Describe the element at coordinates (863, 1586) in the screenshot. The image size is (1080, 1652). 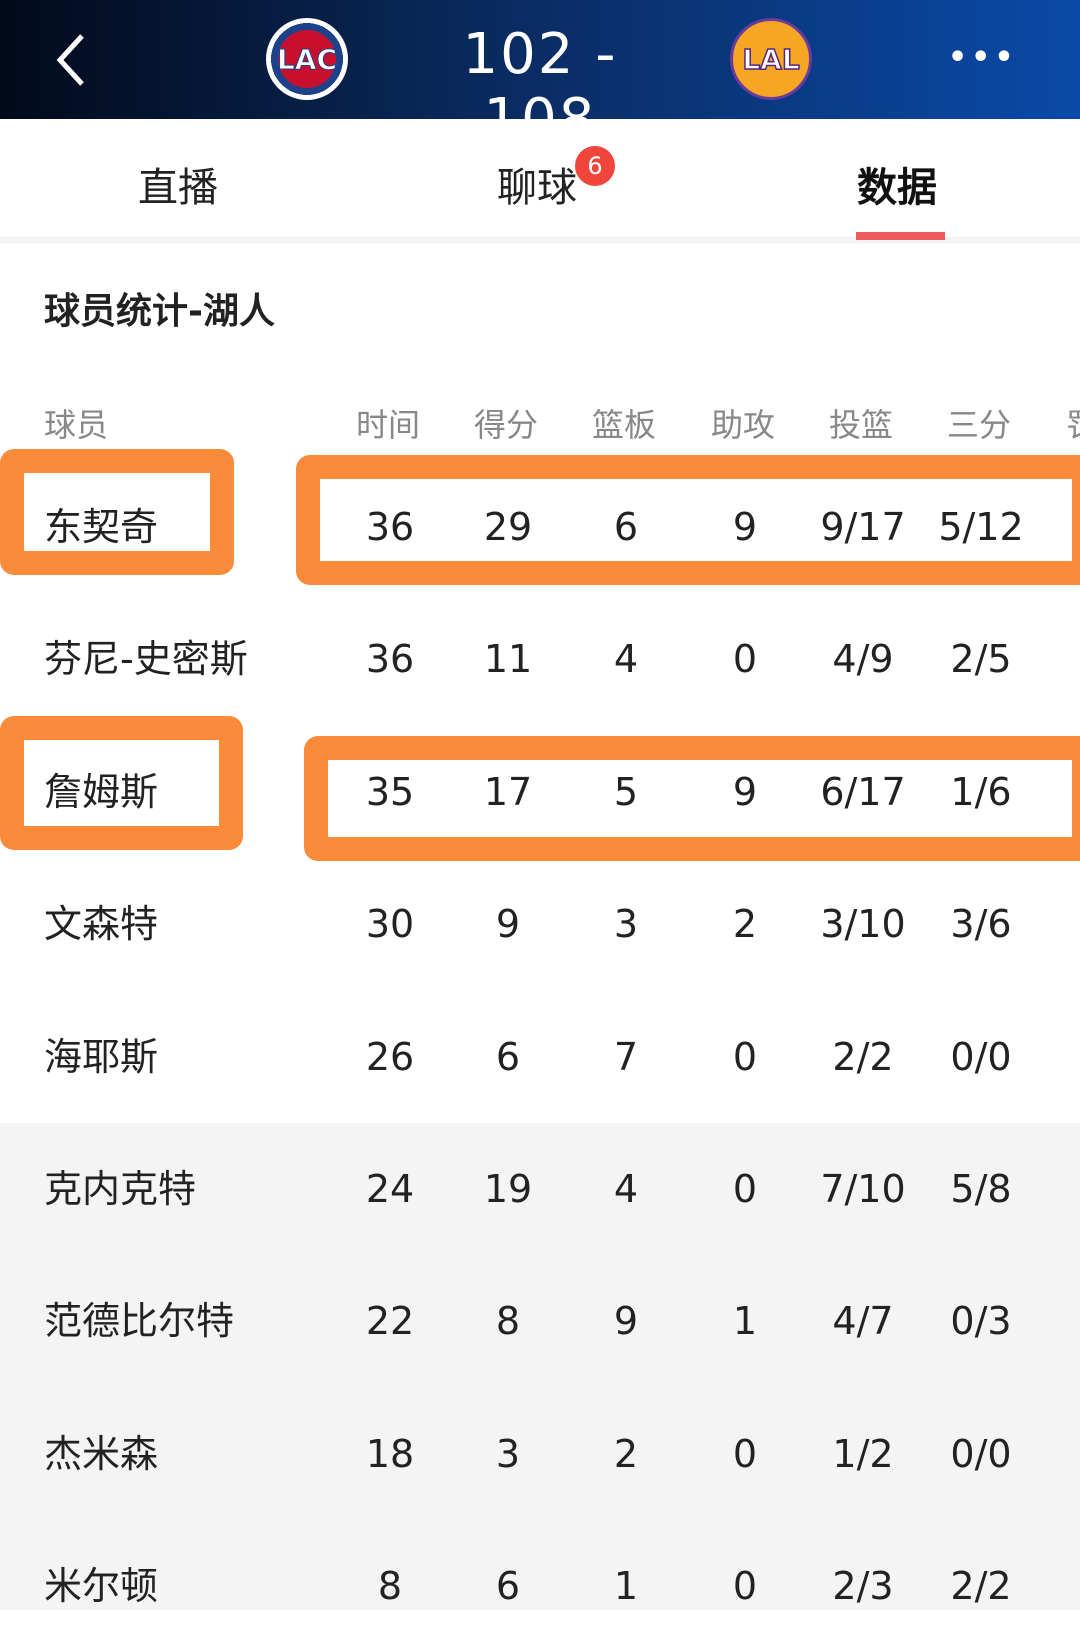
I see `stat-cell: 2/3` at that location.